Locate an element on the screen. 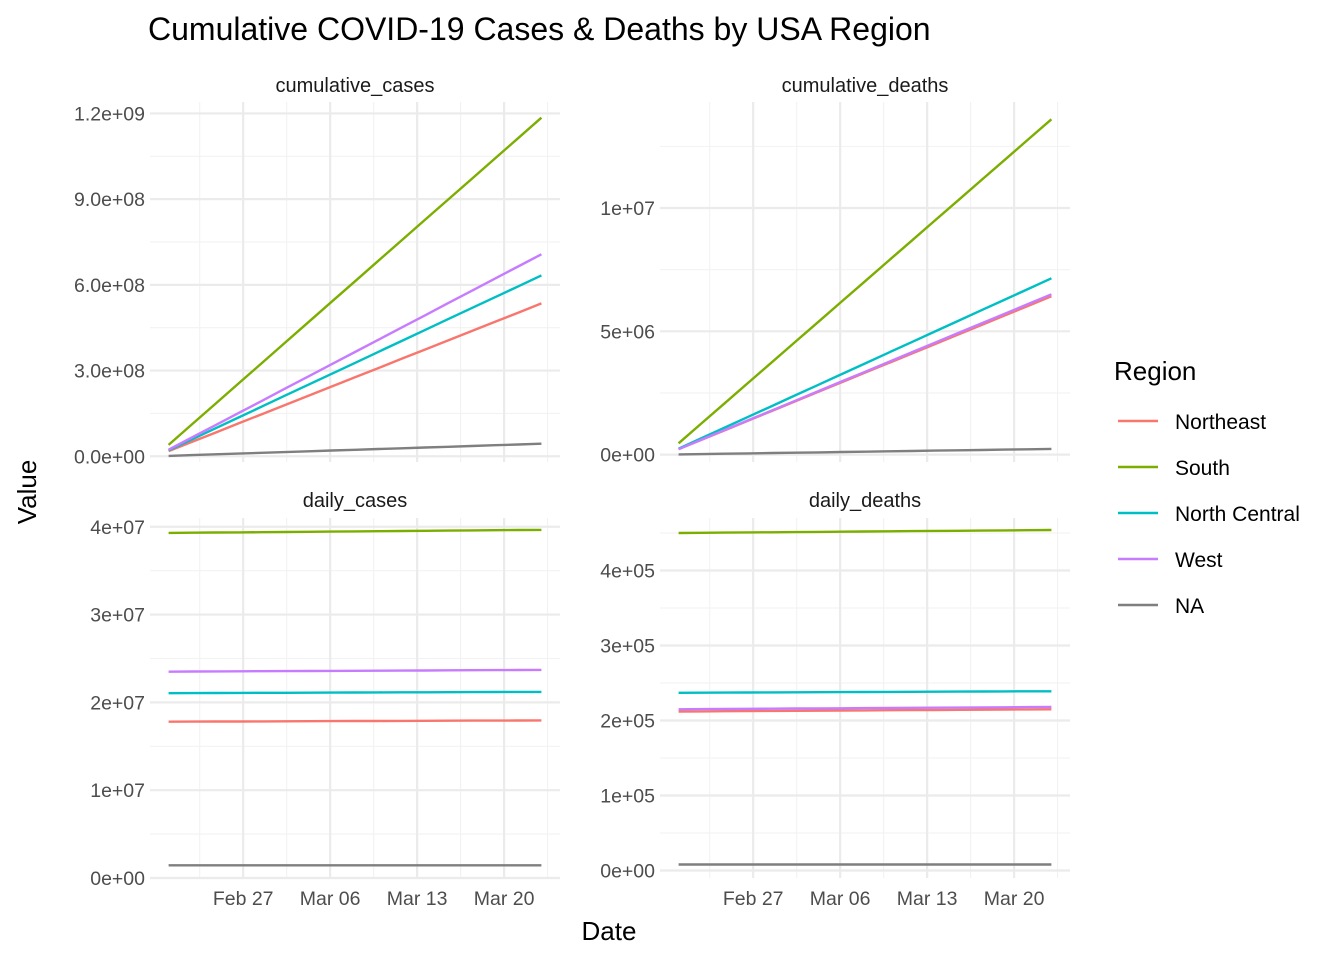 This screenshot has width=1344, height=960. facet-strip-label: cumulative_cases is located at coordinates (355, 86).